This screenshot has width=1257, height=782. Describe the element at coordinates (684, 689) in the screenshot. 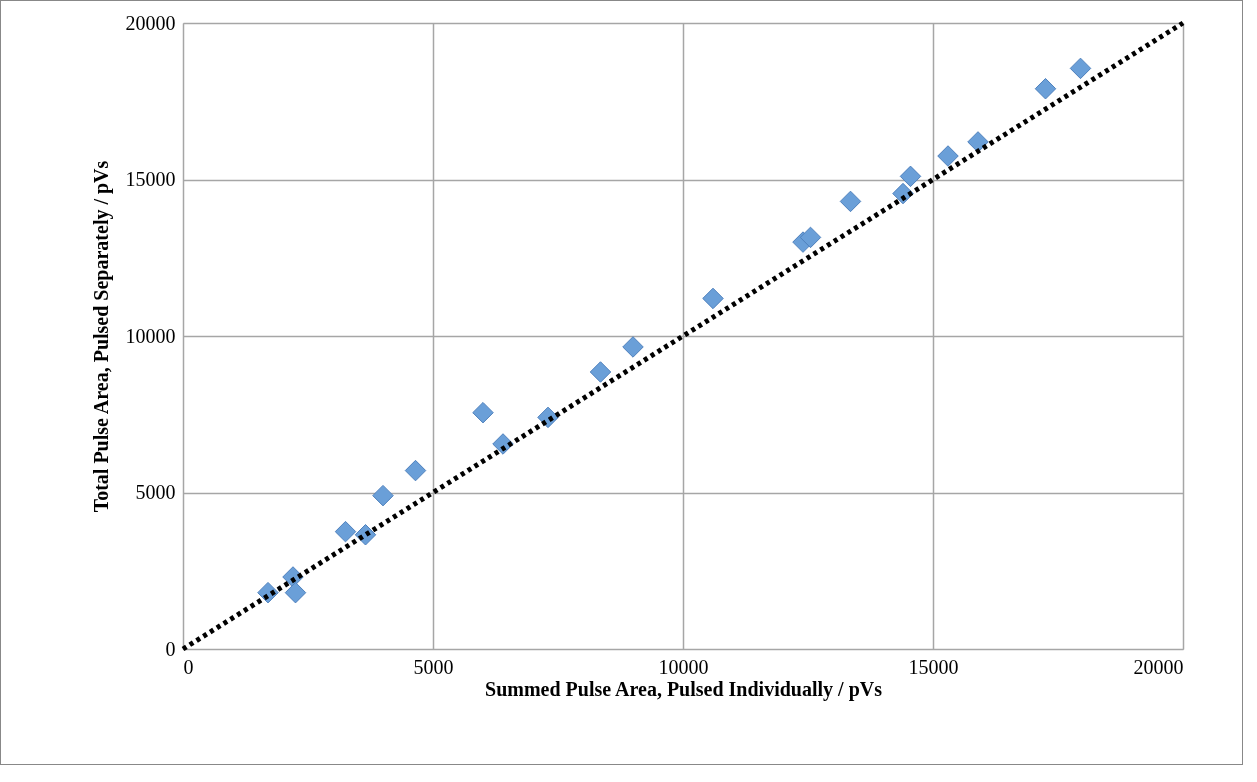

I see `x-axis-title: Summed Pulse Area, Pulsed Individually / pVs` at that location.